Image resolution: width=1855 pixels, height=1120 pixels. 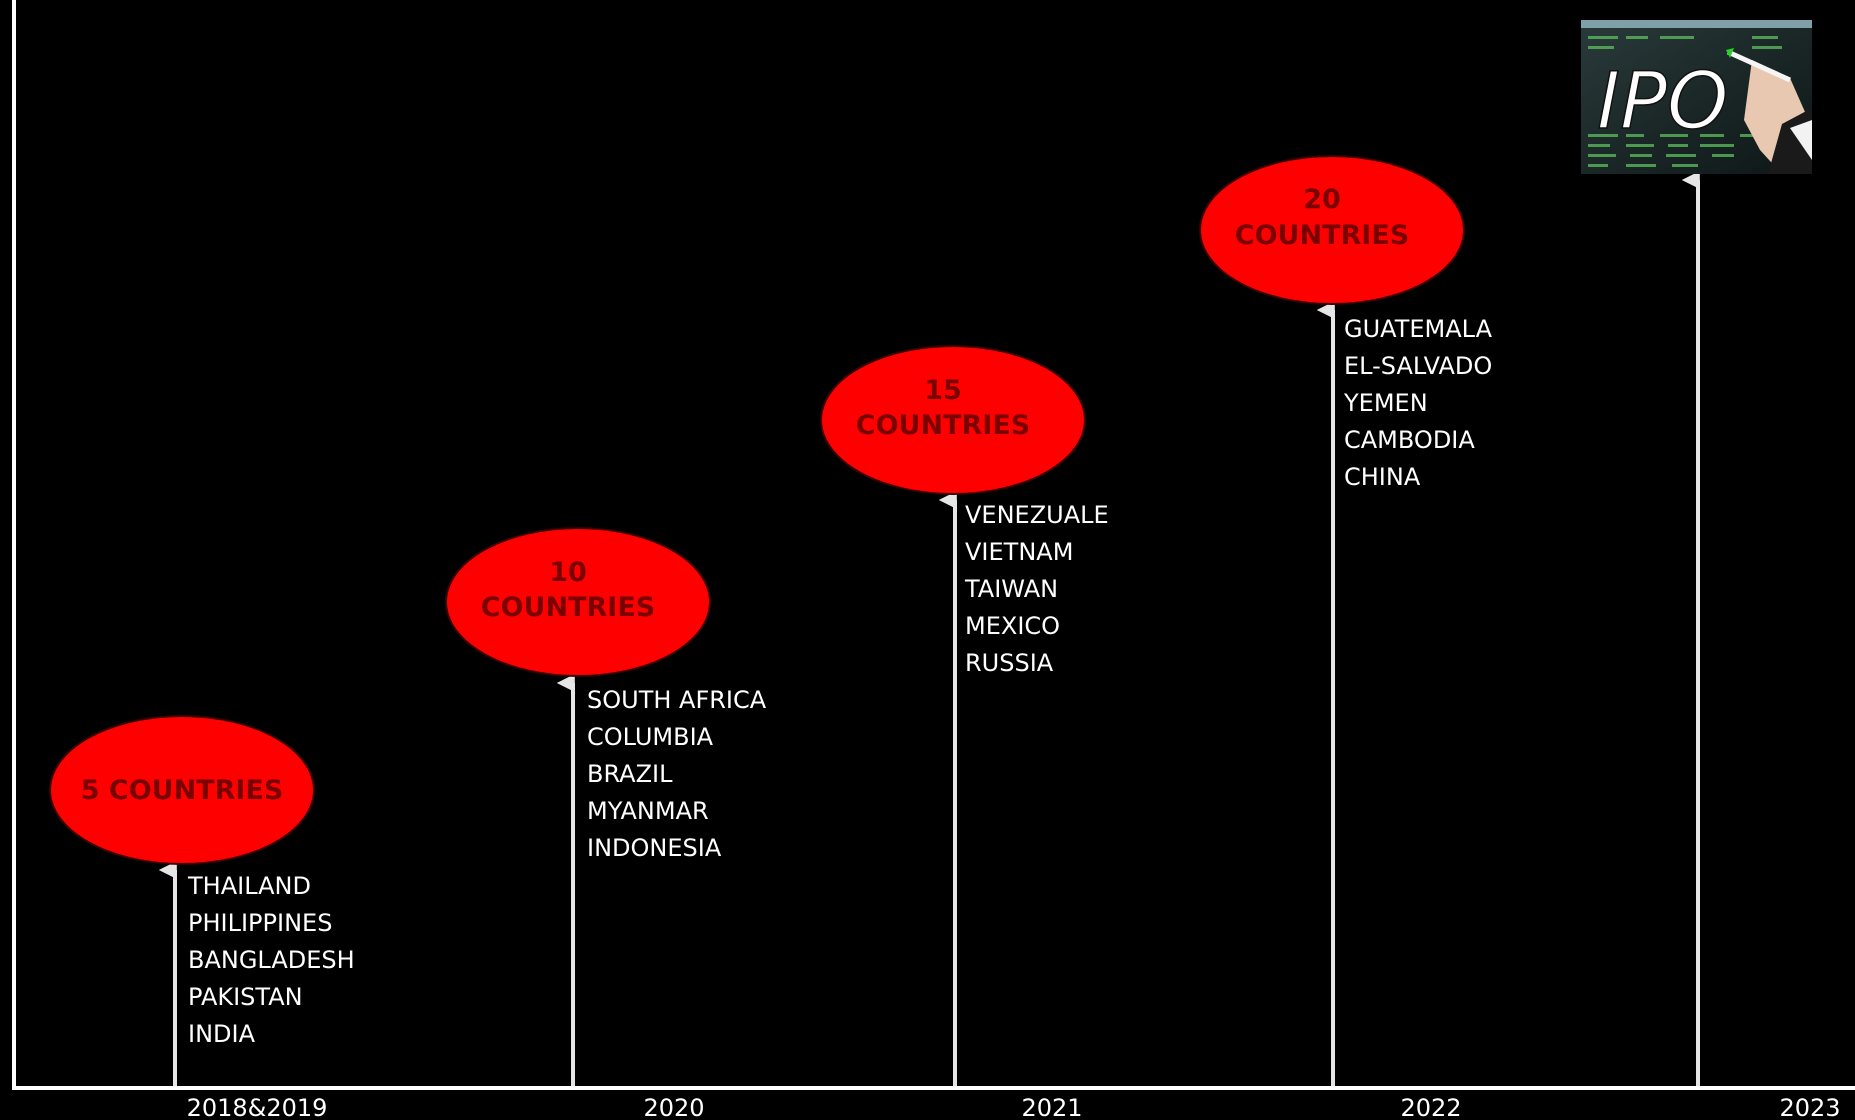 I want to click on ipo-label: IPO, so click(x=1662, y=102).